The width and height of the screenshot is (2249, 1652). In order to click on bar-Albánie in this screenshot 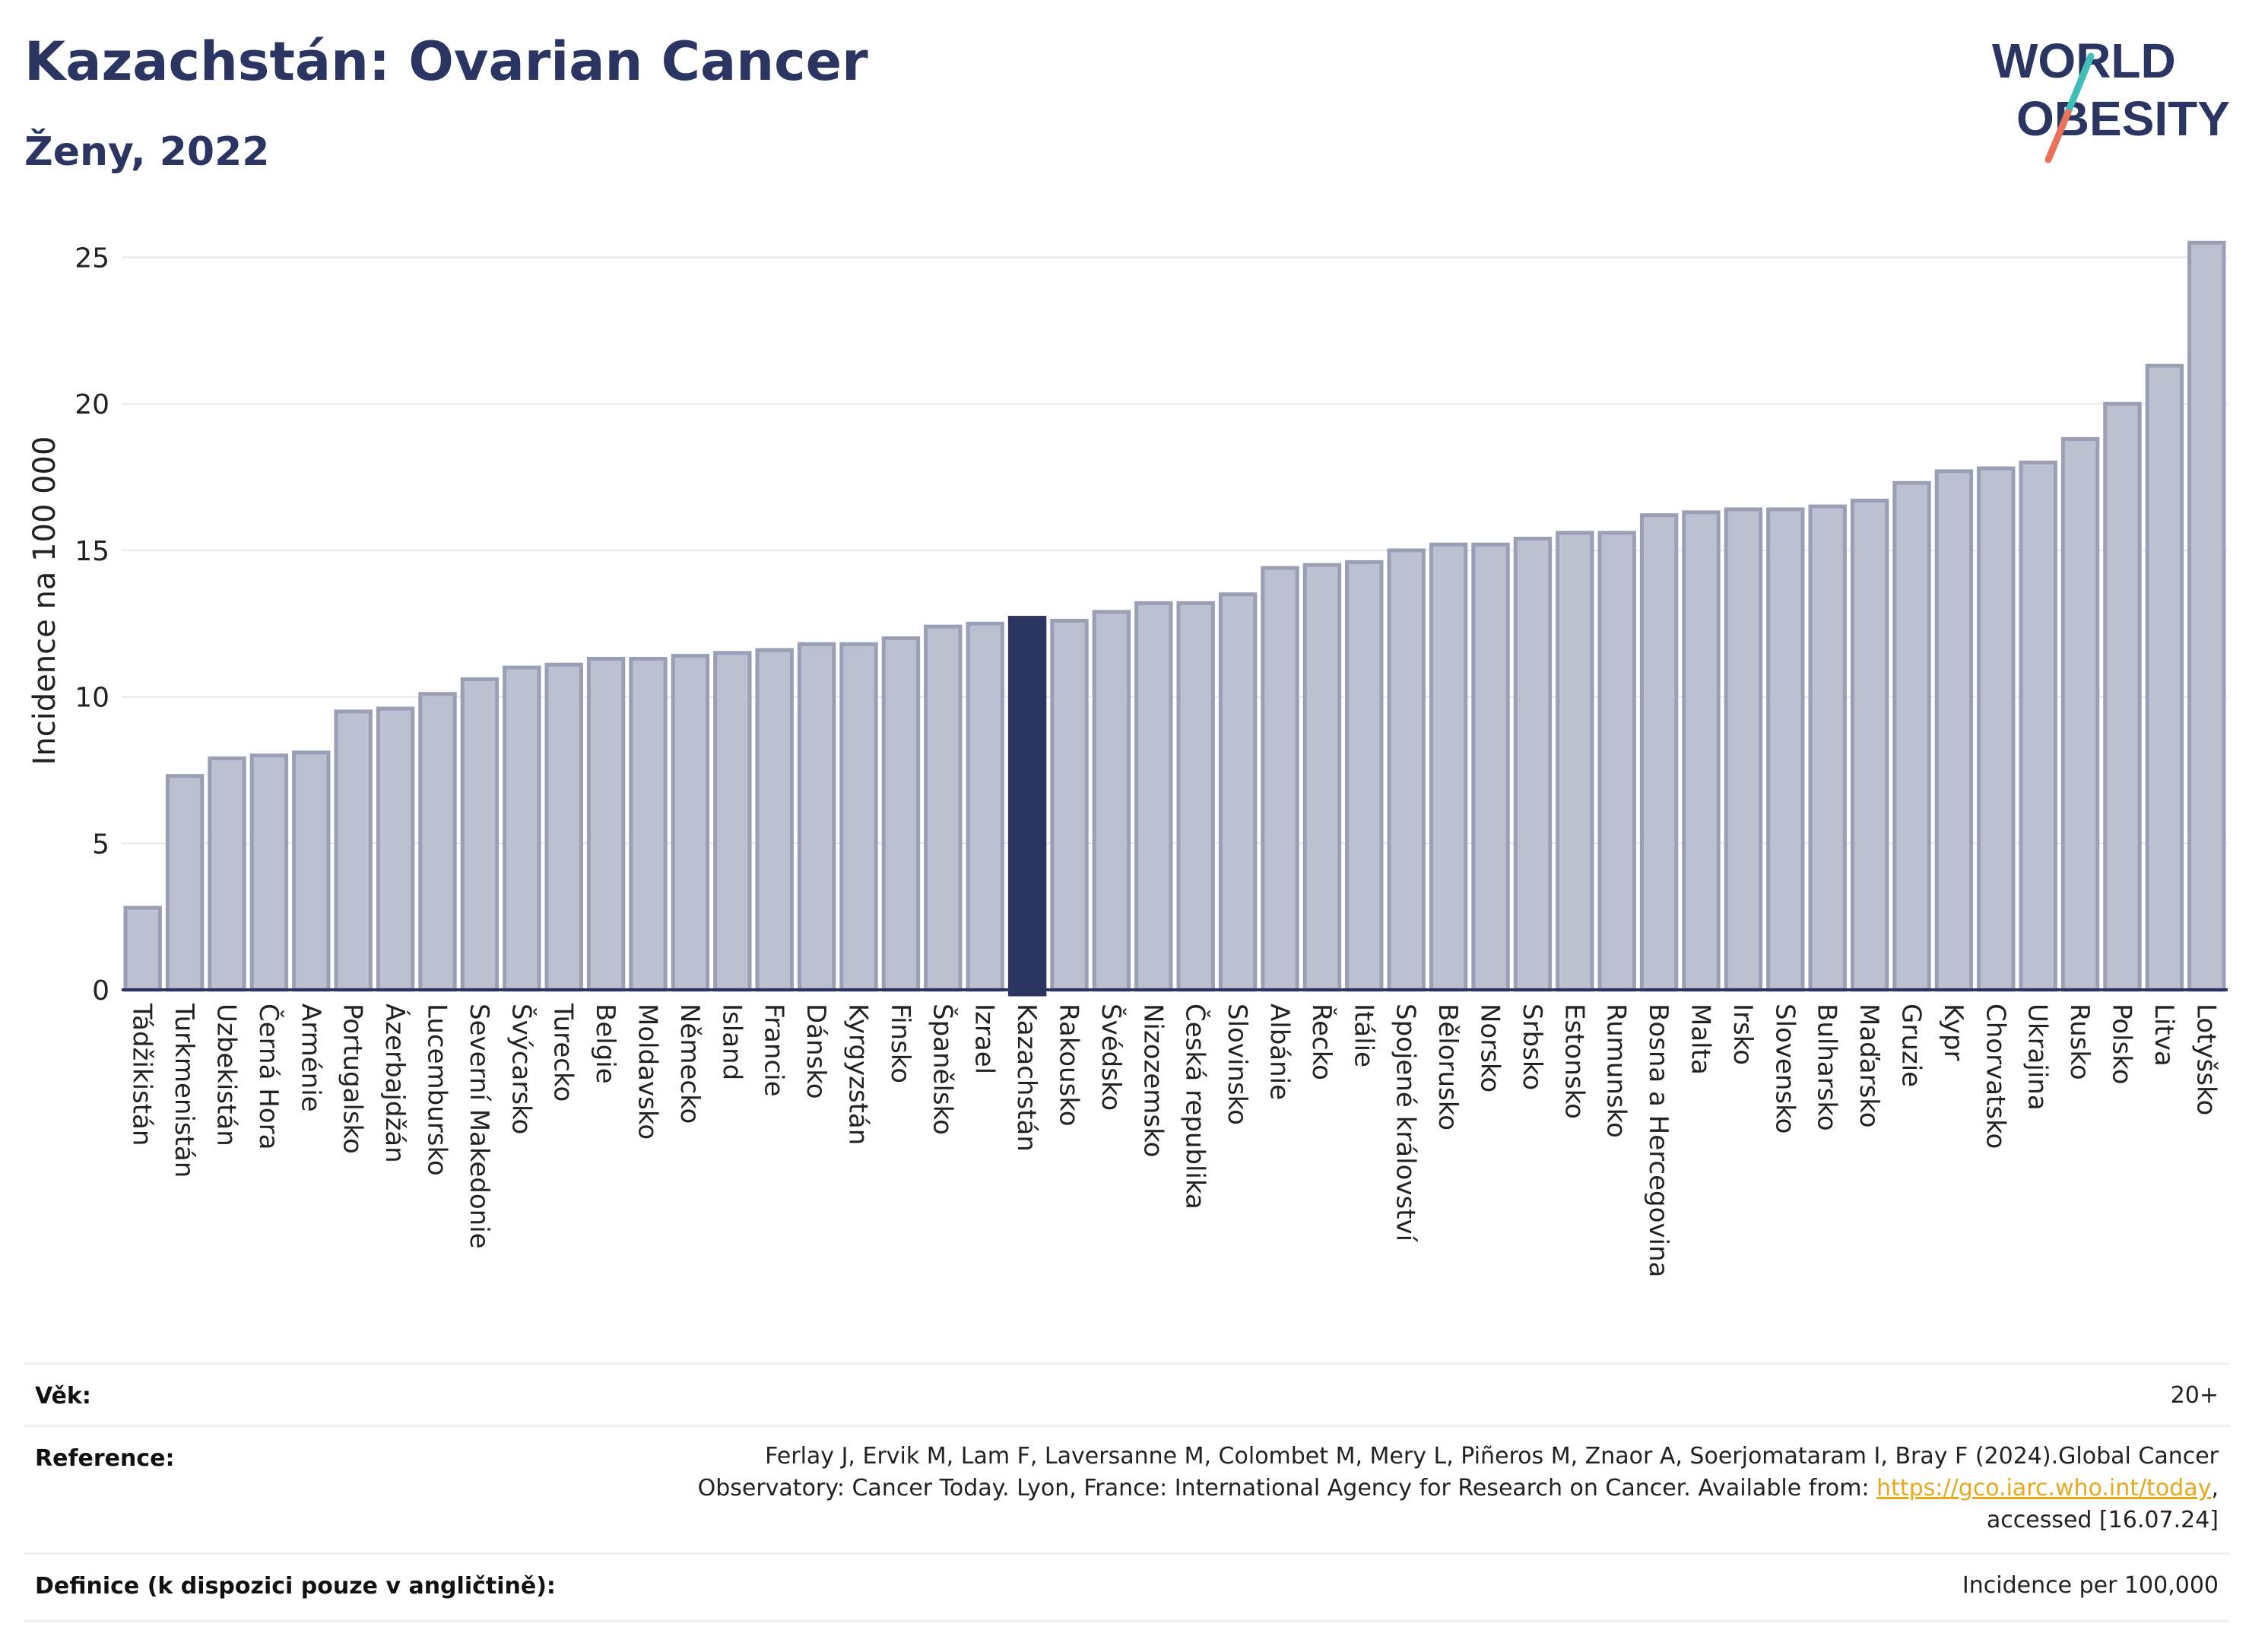, I will do `click(1280, 779)`.